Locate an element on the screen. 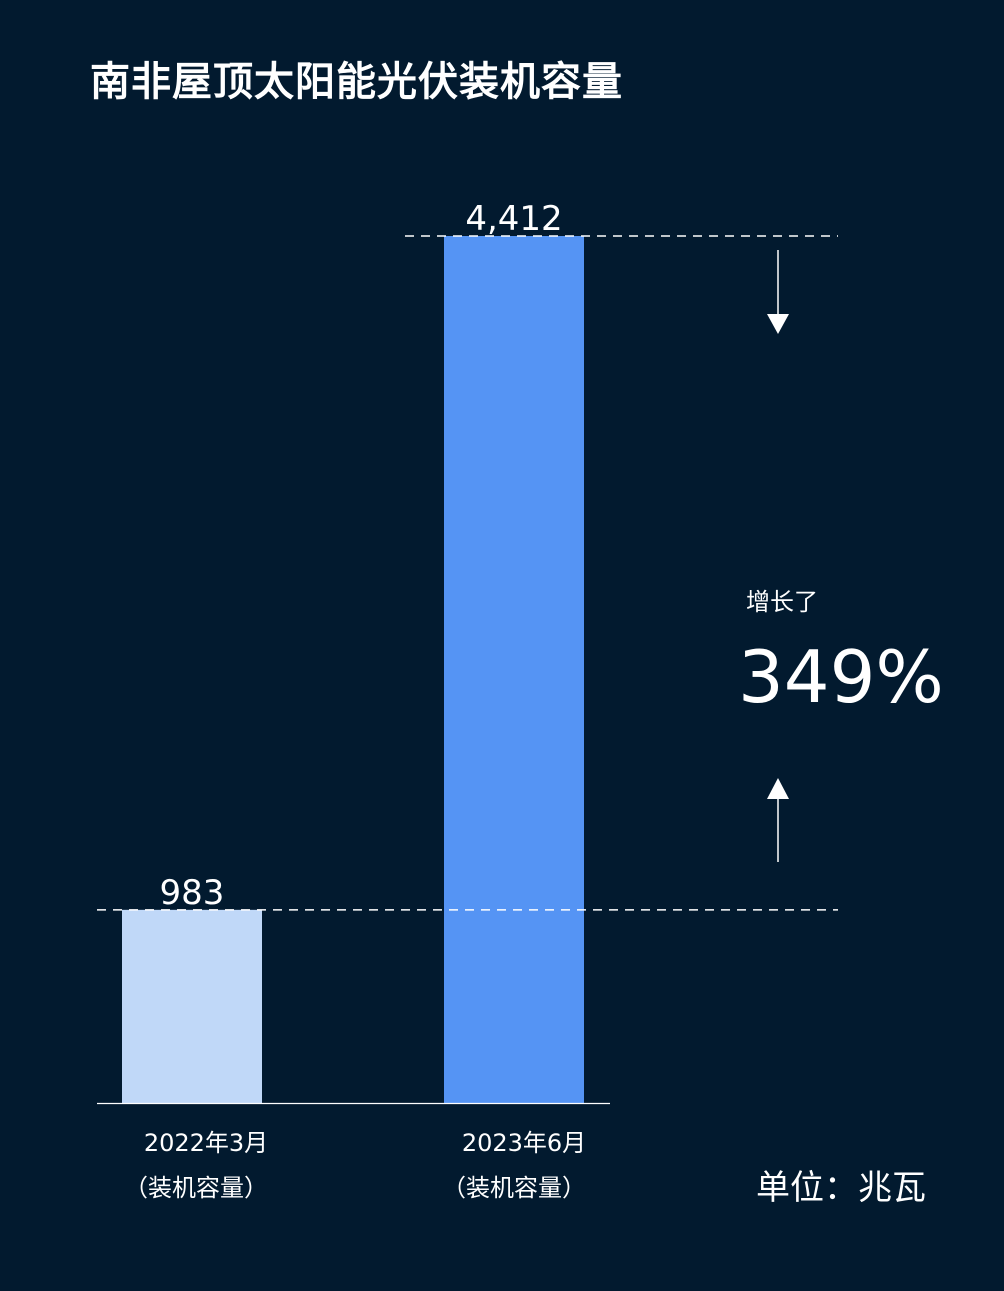  arrow-down-icon is located at coordinates (778, 324).